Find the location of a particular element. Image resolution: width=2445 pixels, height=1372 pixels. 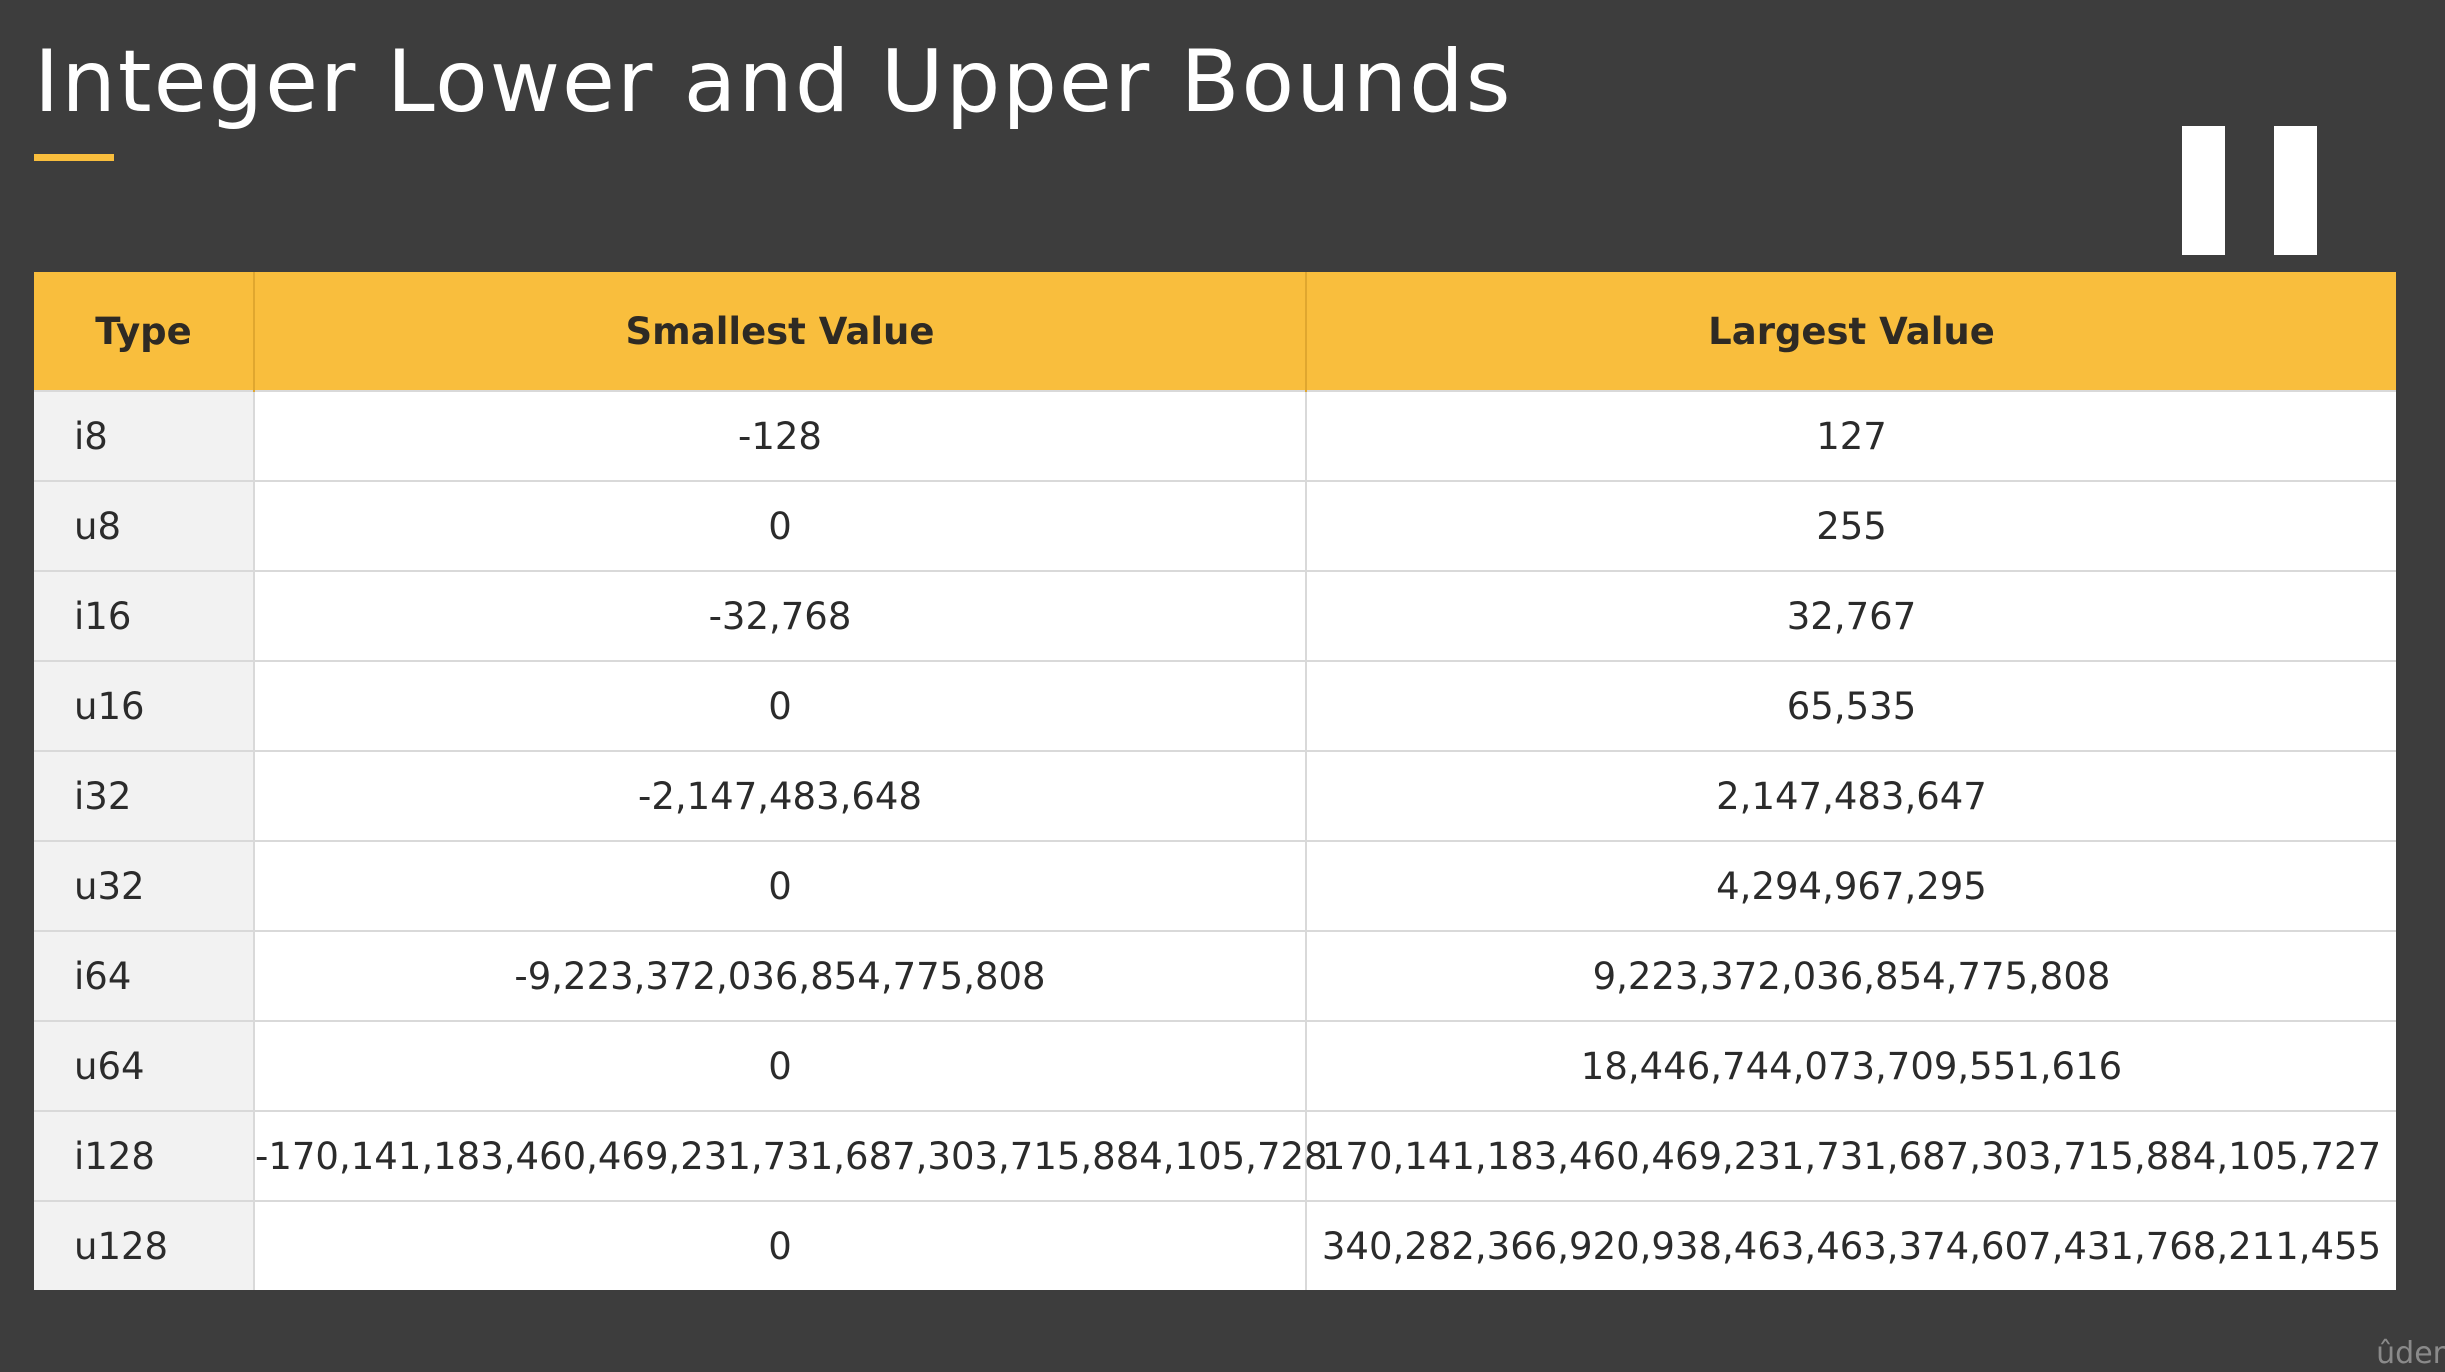

table-row: i8 -128 127 is located at coordinates (1215, 435).